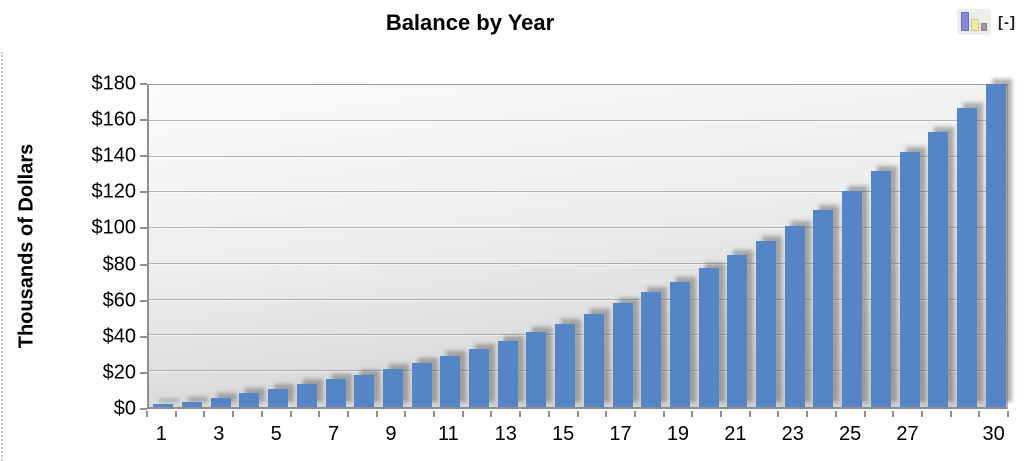 Image resolution: width=1024 pixels, height=461 pixels. I want to click on x-tick-label-9: 9, so click(391, 434).